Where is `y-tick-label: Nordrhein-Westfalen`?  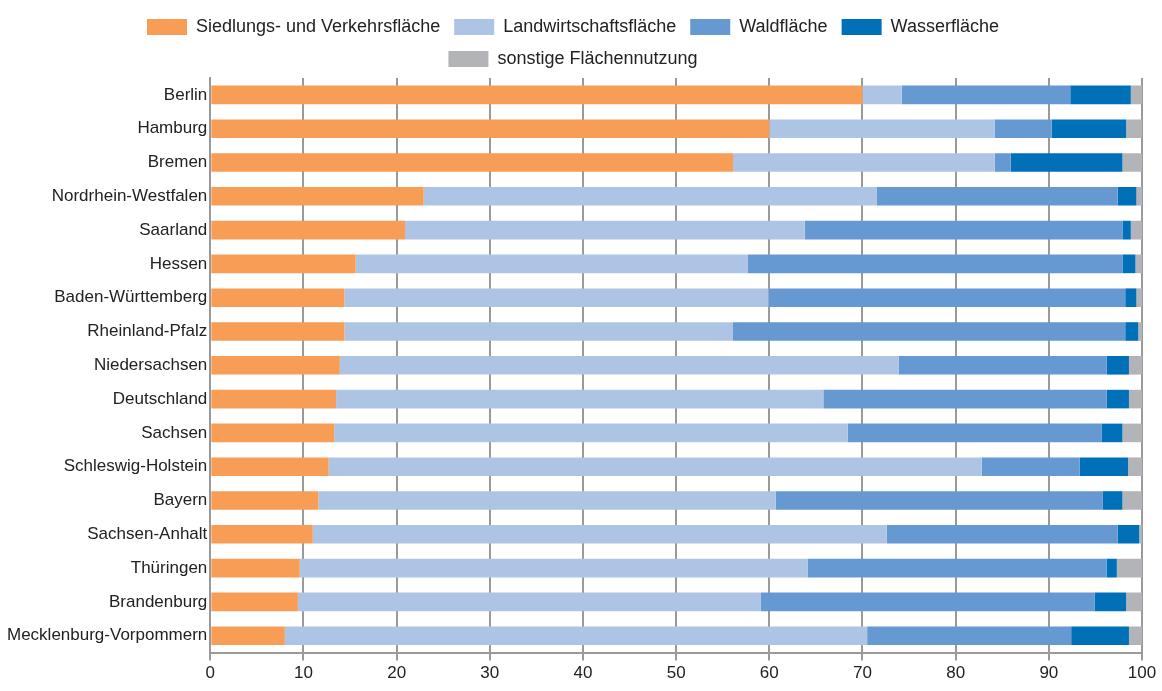
y-tick-label: Nordrhein-Westfalen is located at coordinates (129, 195).